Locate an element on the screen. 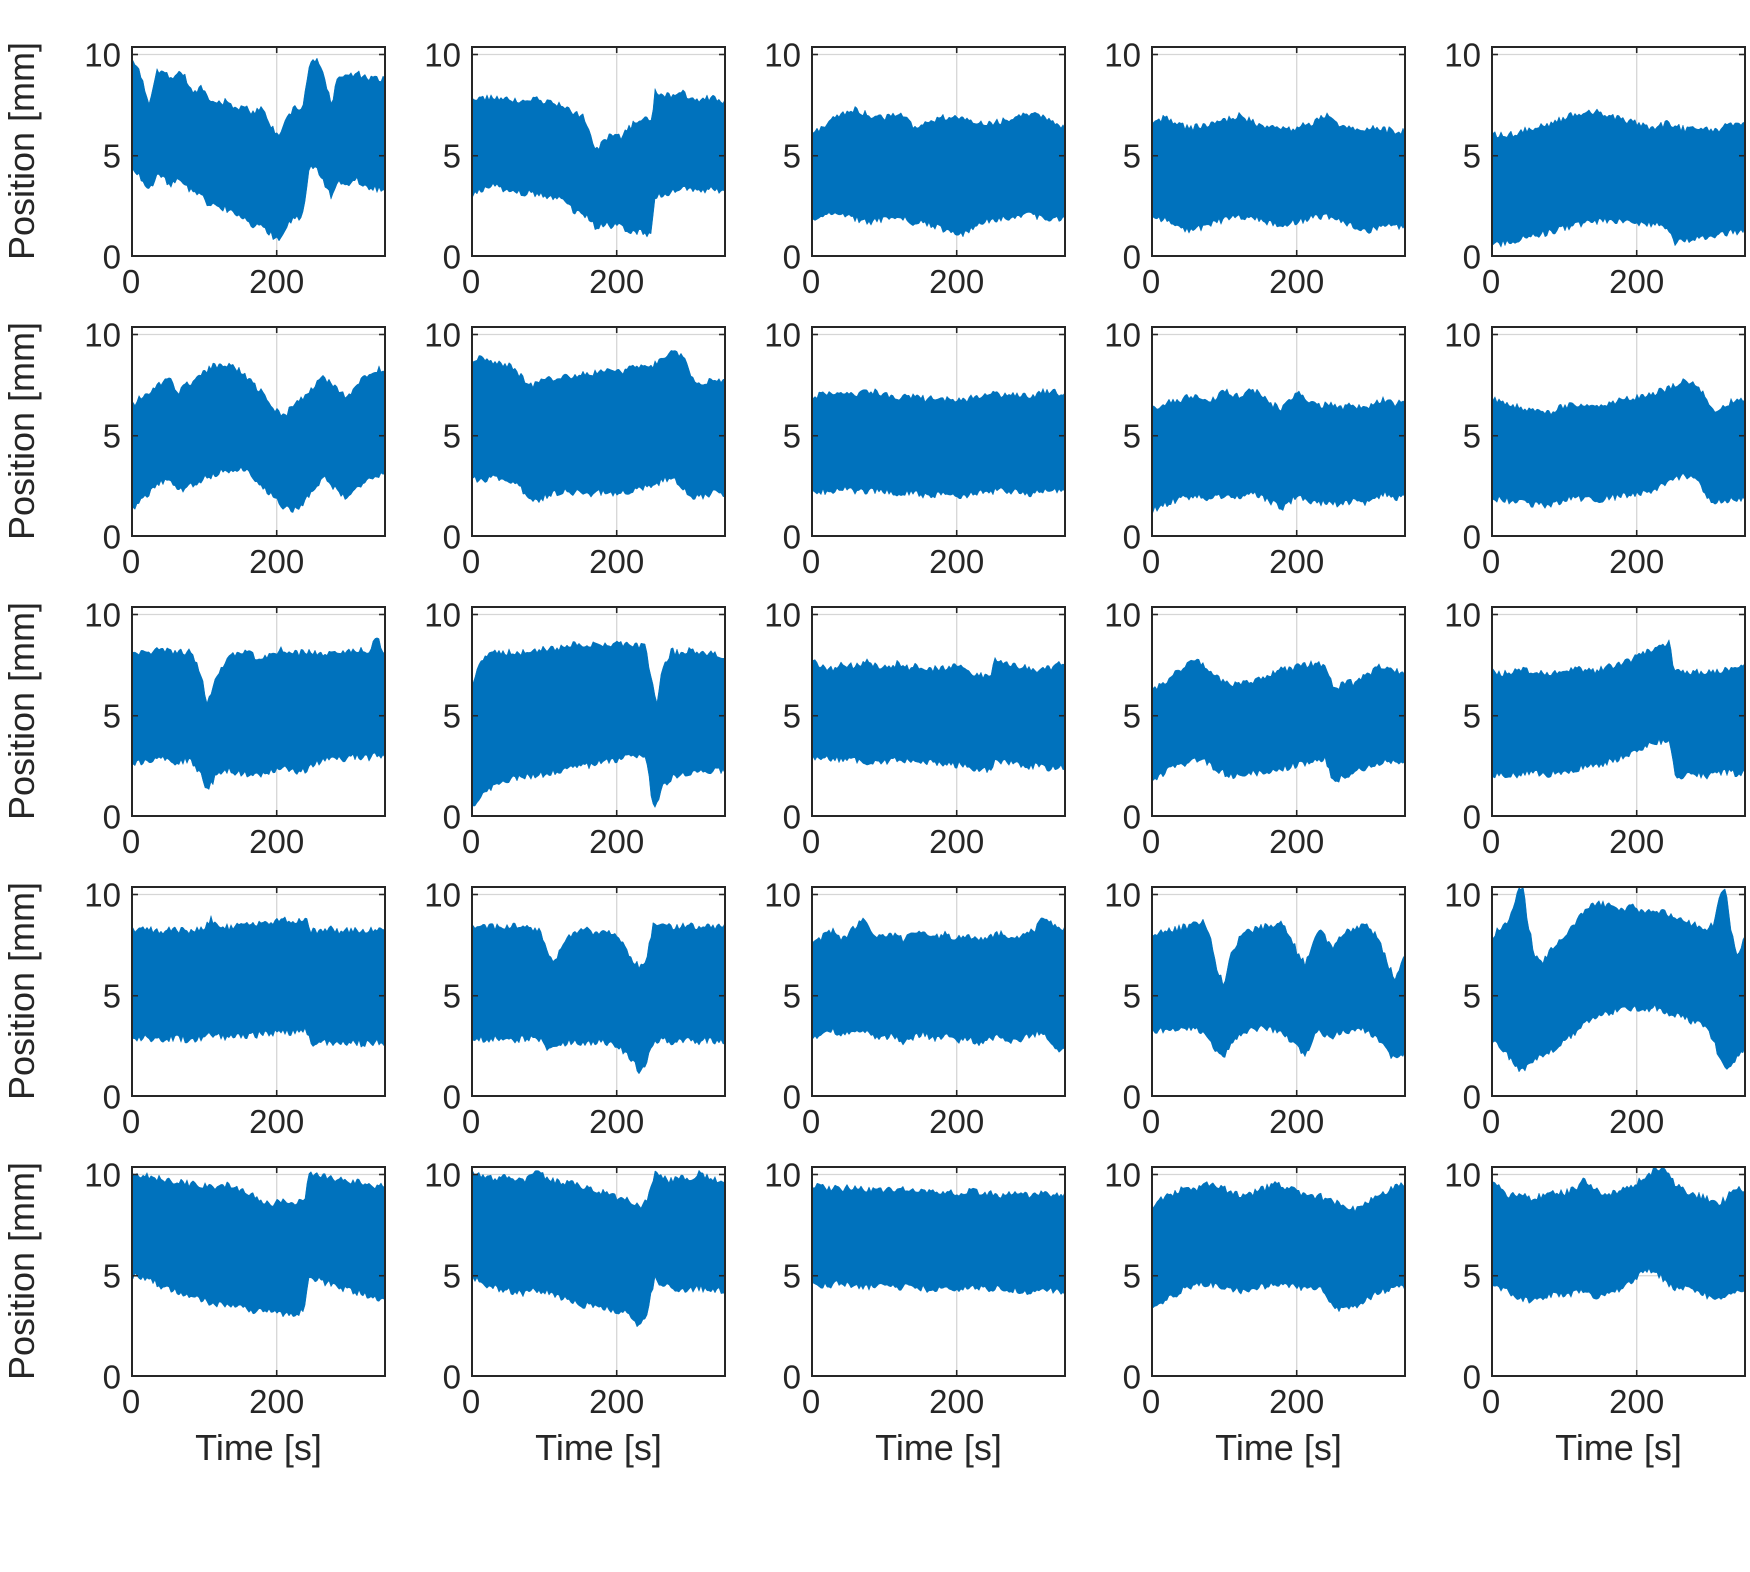 The height and width of the screenshot is (1572, 1750). subplot-cell-r5-c5: 10 5 0 0 200 Time [s] is located at coordinates (1576, 1312).